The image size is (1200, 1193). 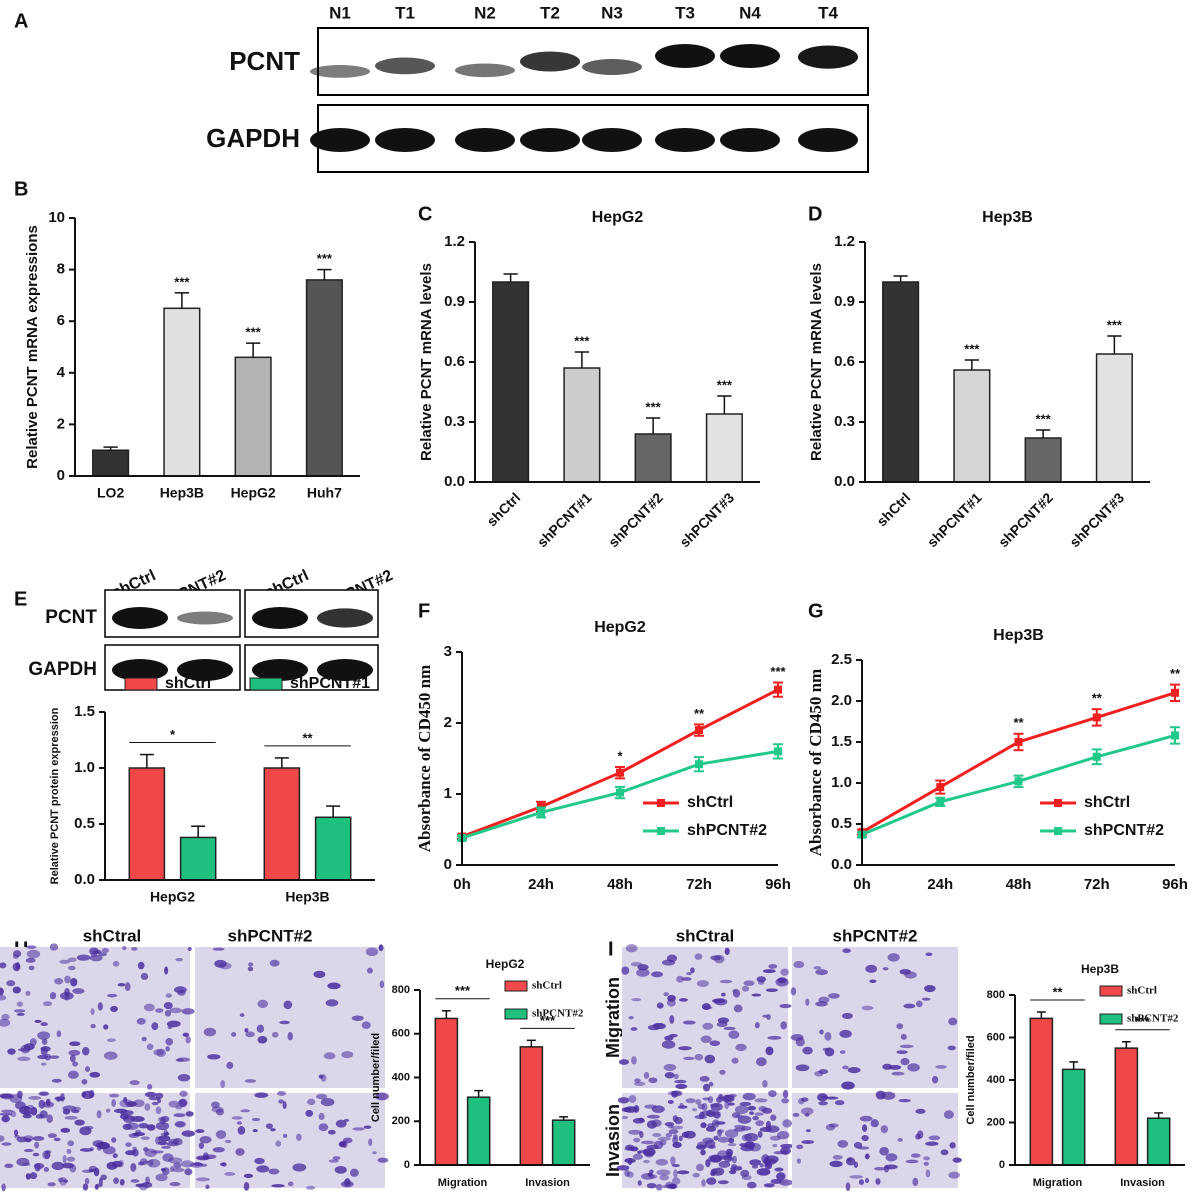 I want to click on y-tick-label: 600, so click(x=401, y=1034).